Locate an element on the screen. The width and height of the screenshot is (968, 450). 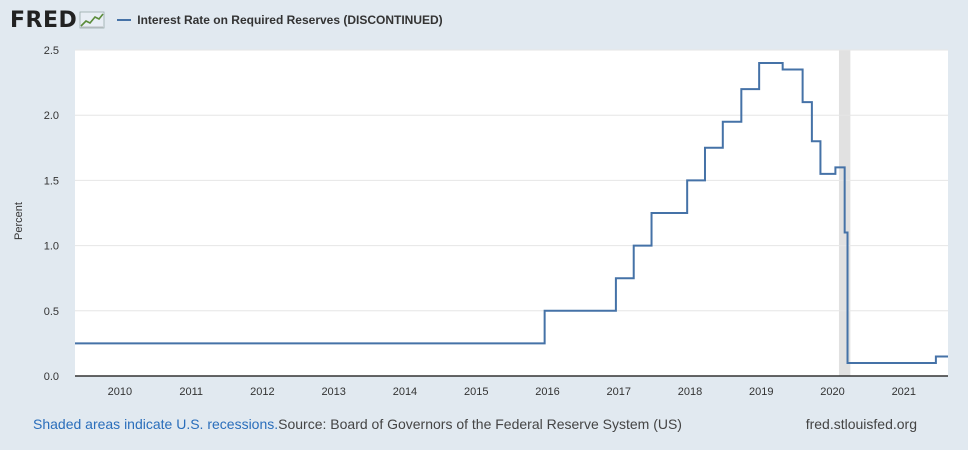
x-tick-label: 2016 is located at coordinates (547, 392).